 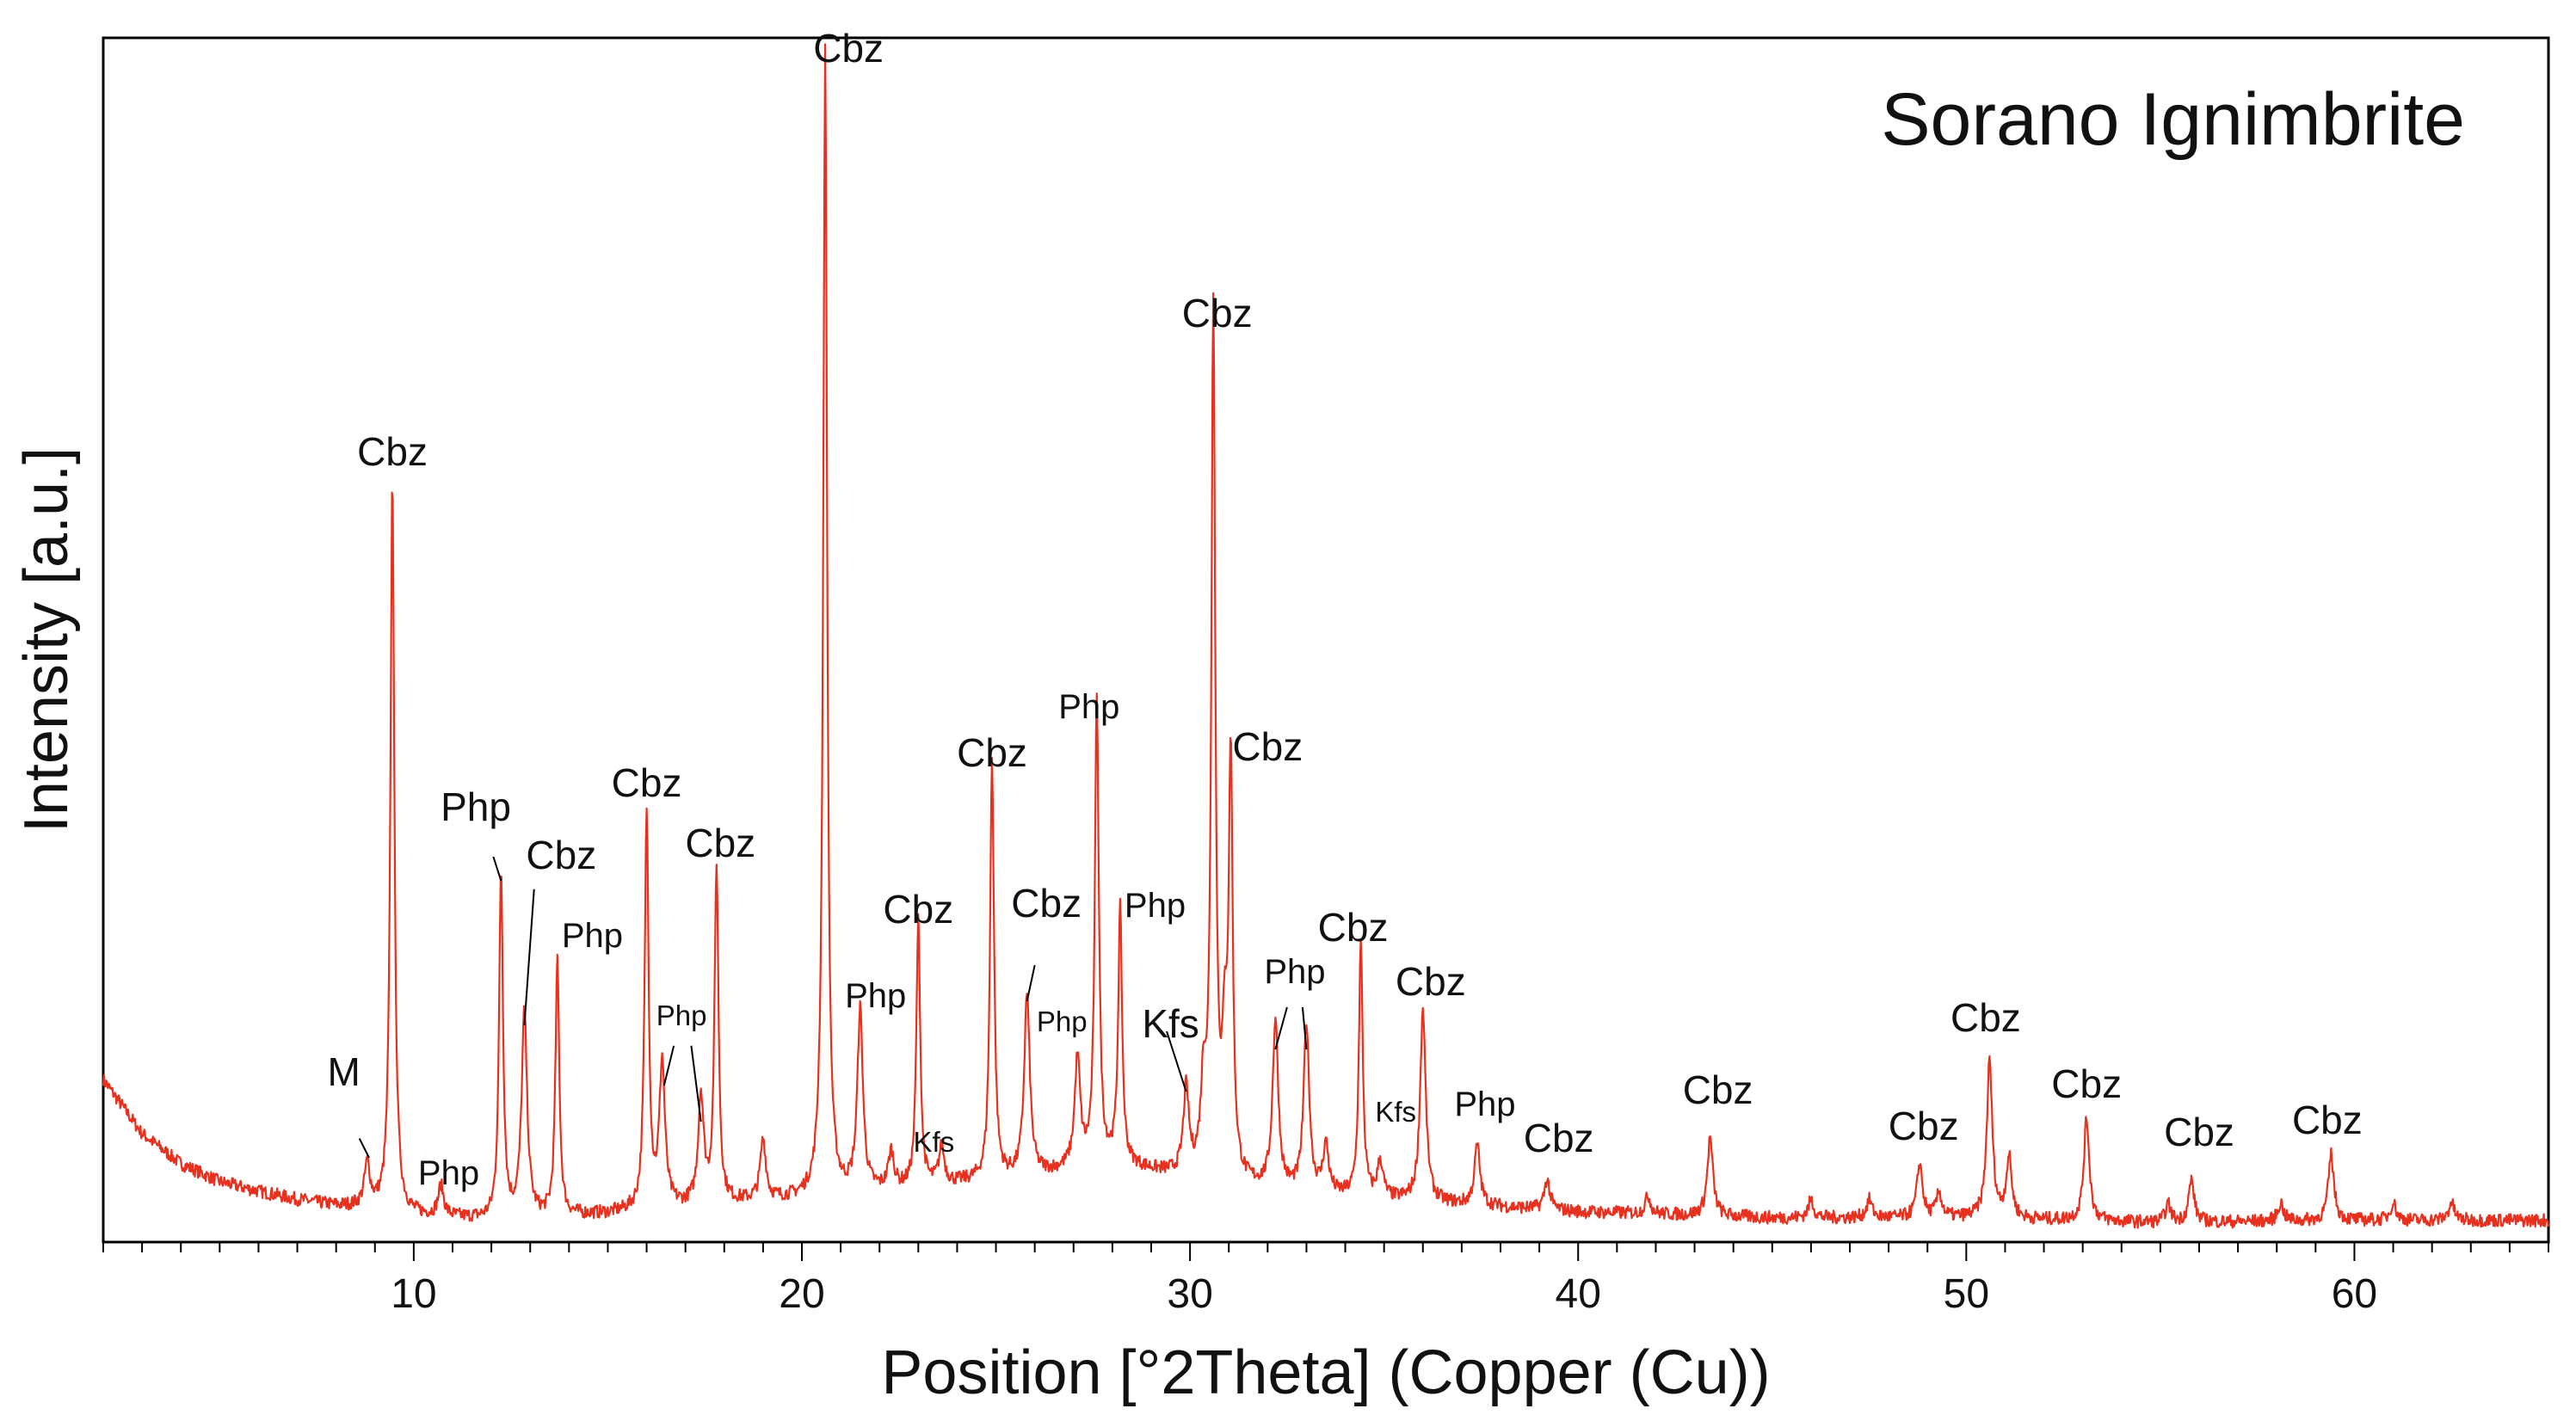 What do you see at coordinates (1189, 1294) in the screenshot?
I see `x-tick-label: 30` at bounding box center [1189, 1294].